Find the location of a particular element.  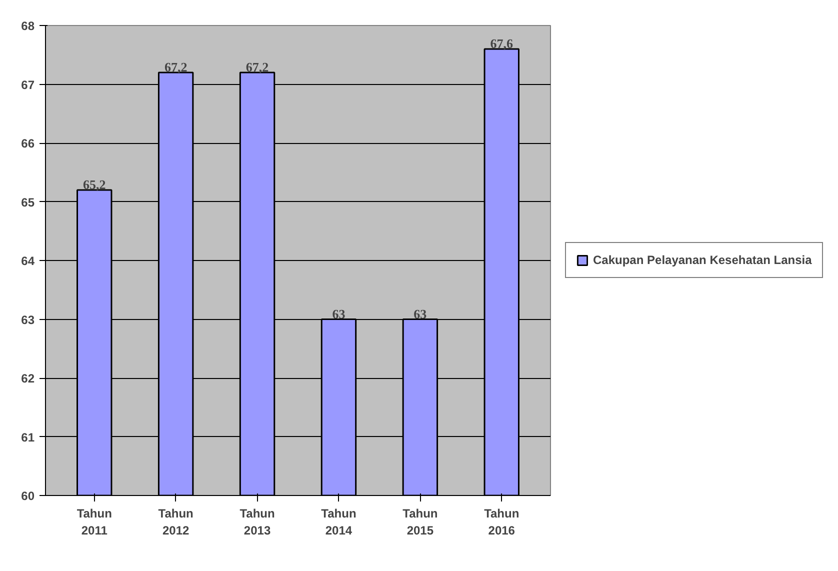

y-tick-label: 63 is located at coordinates (28, 319).